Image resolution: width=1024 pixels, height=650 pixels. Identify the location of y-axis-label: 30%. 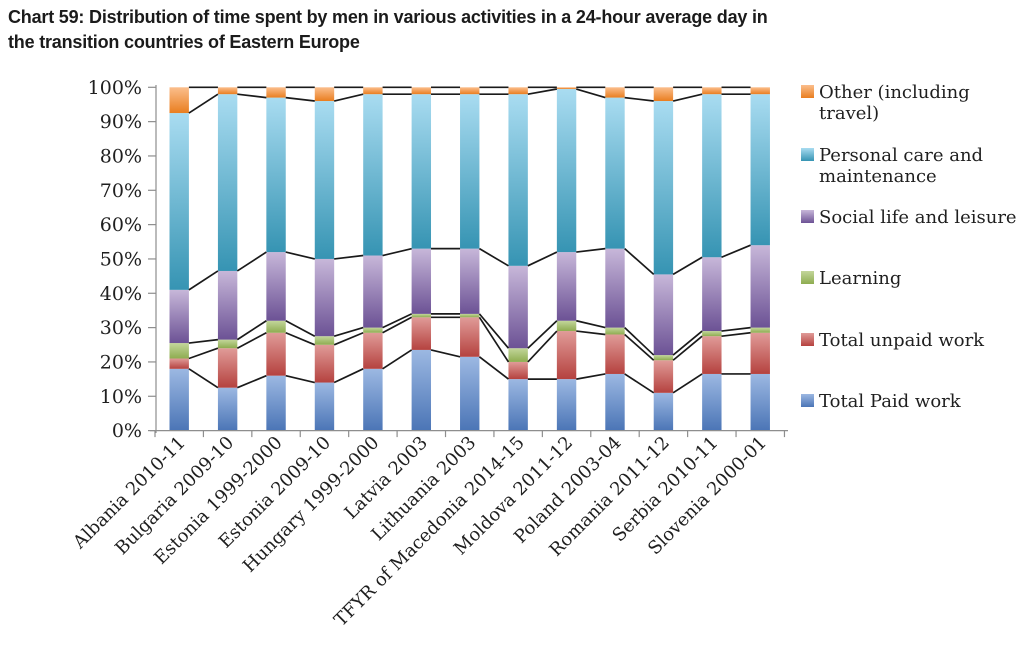
(121, 328).